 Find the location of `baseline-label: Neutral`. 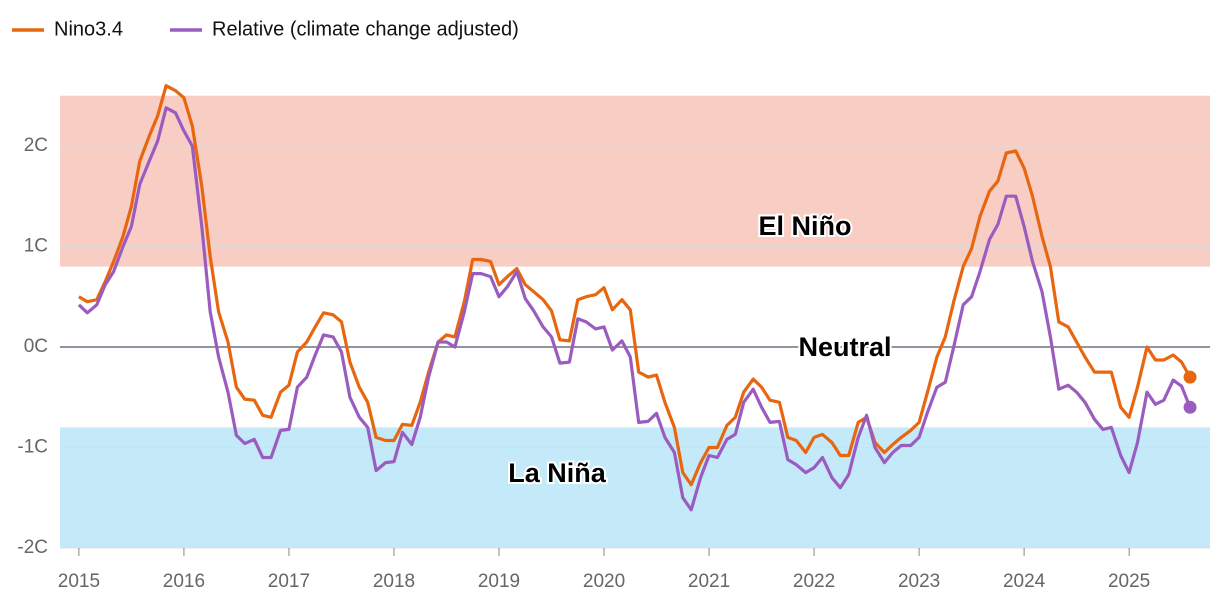

baseline-label: Neutral is located at coordinates (844, 347).